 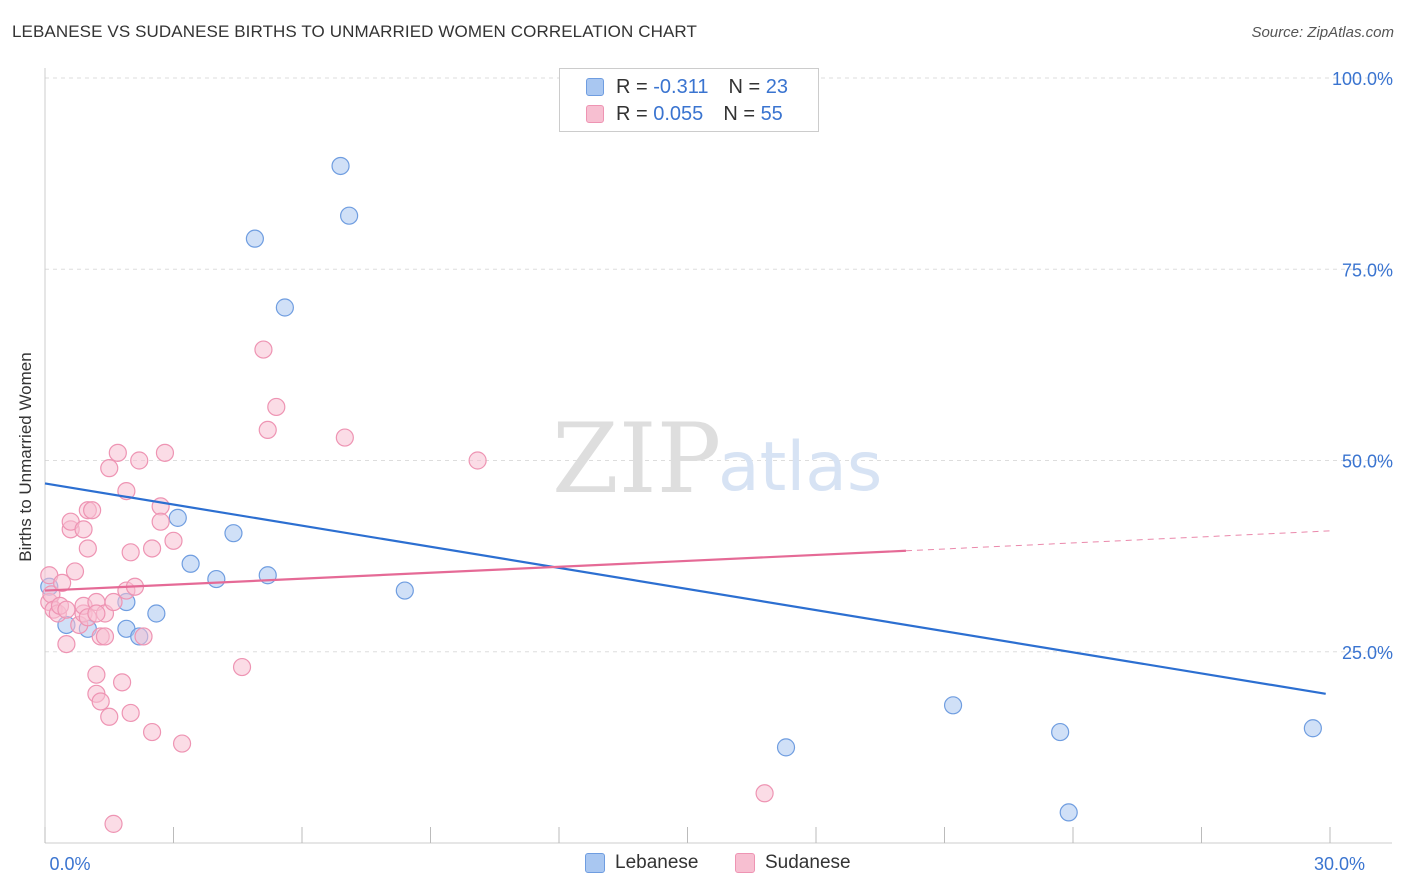 I want to click on x-tick-label: 30.0%, so click(x=1339, y=864).